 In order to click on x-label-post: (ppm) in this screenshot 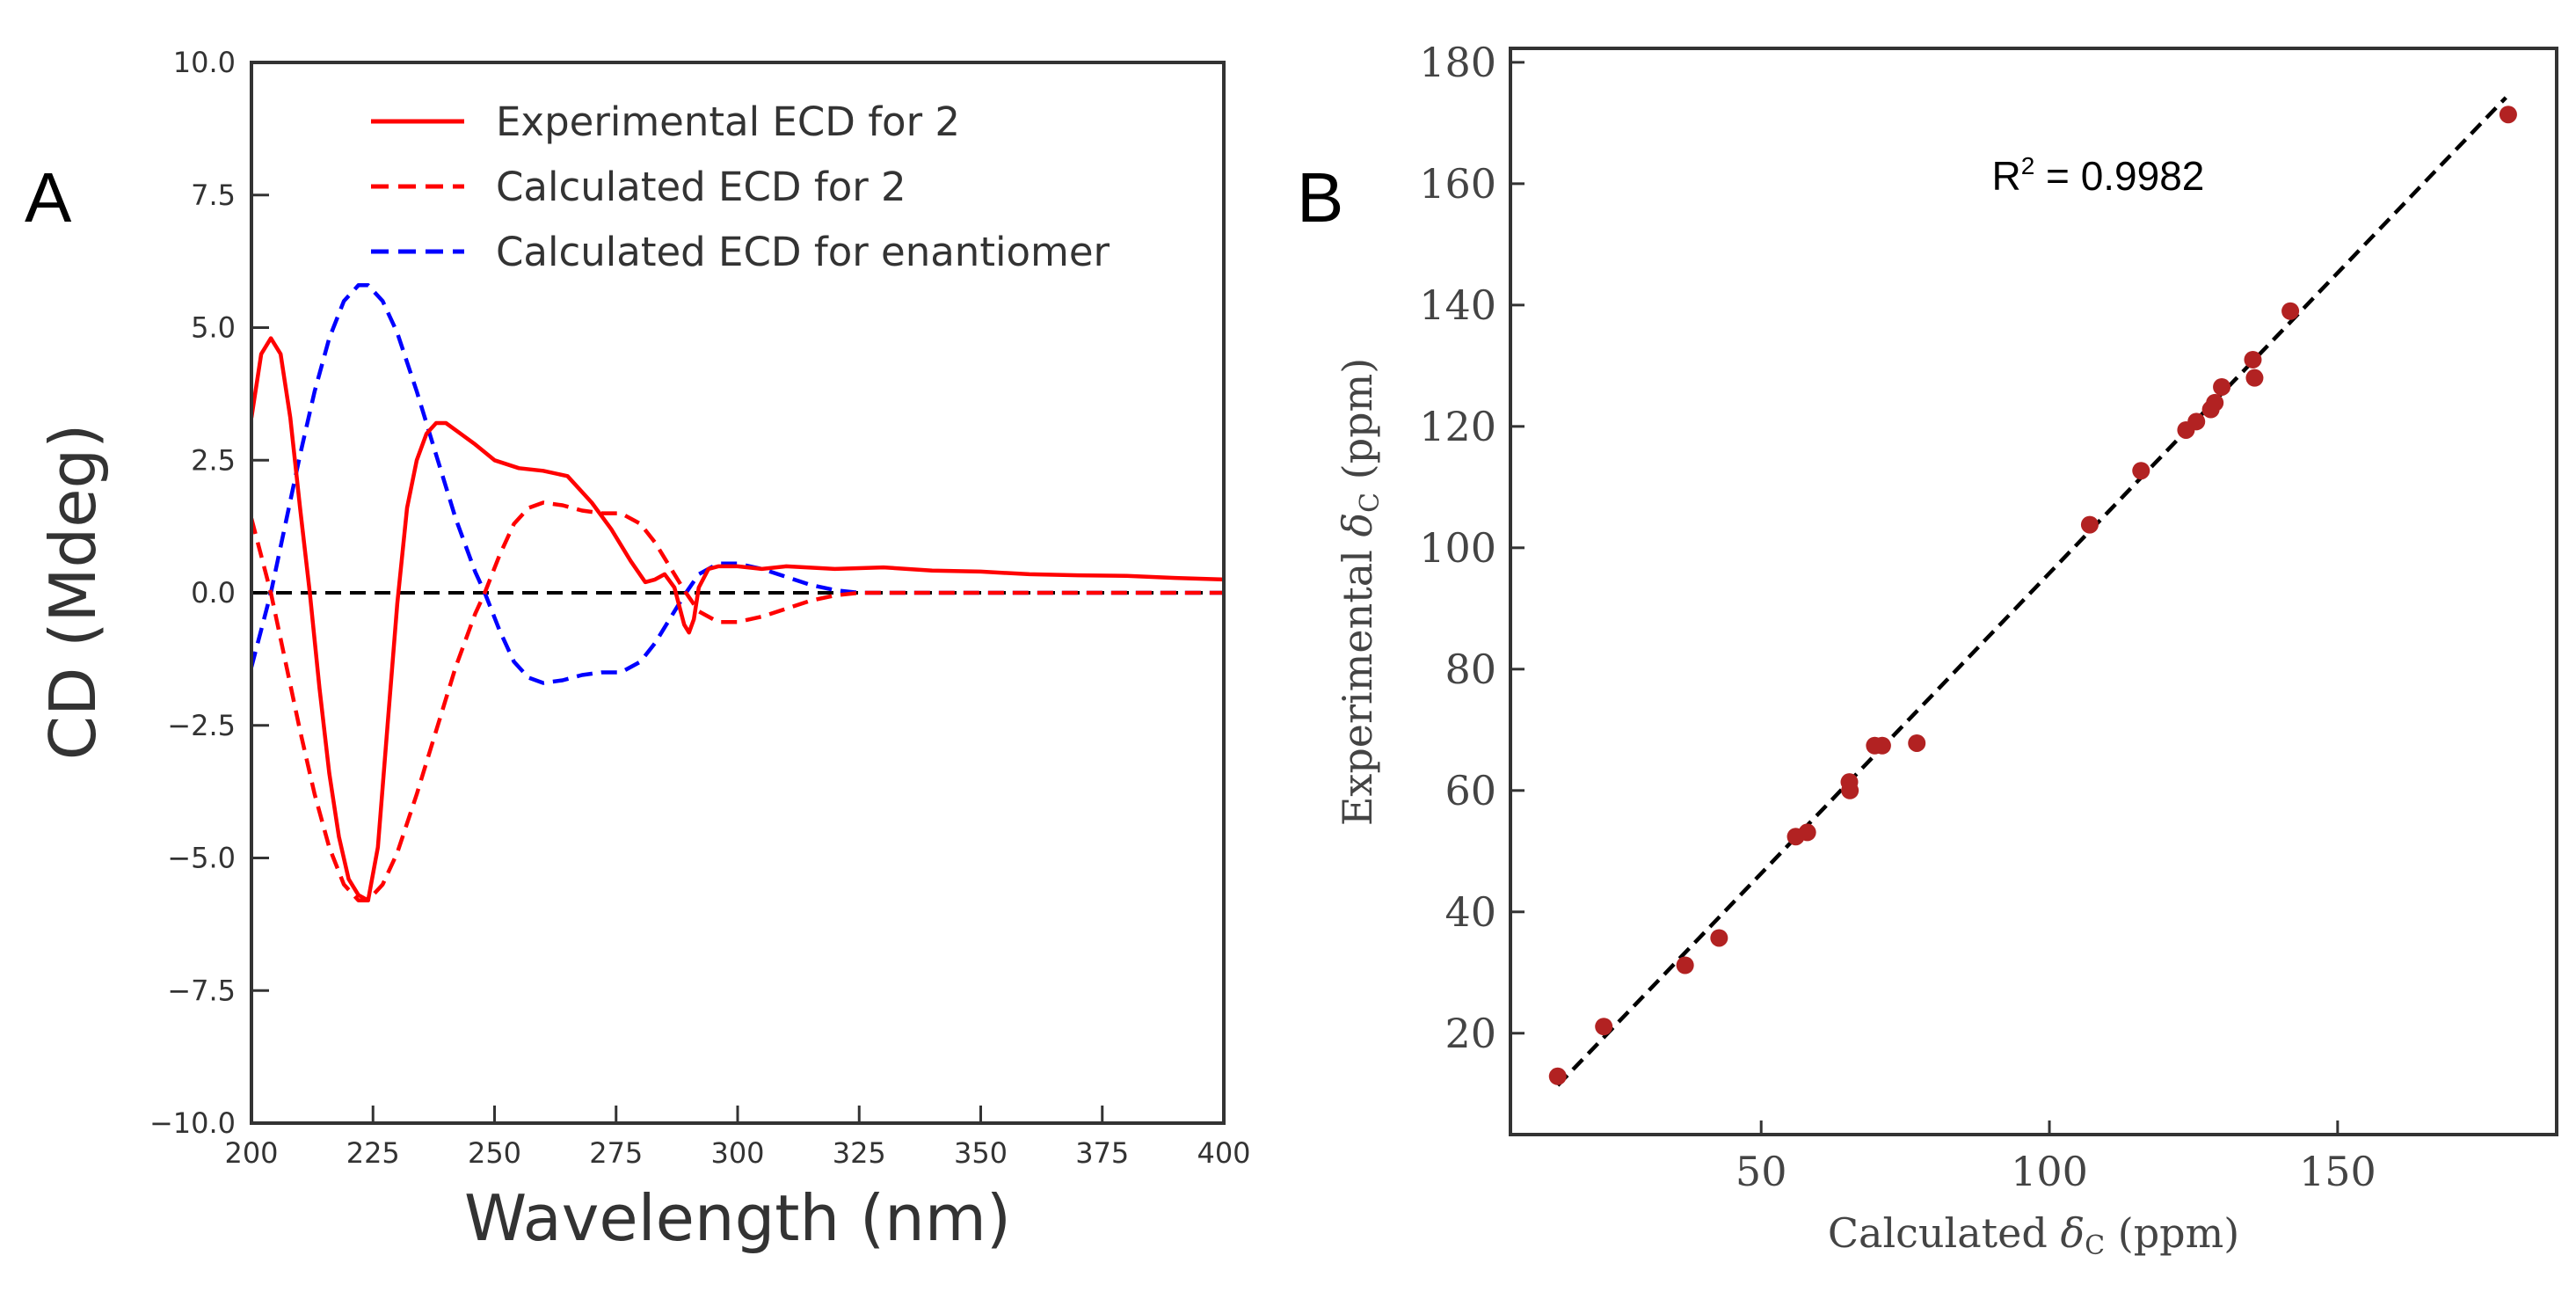, I will do `click(2172, 1233)`.